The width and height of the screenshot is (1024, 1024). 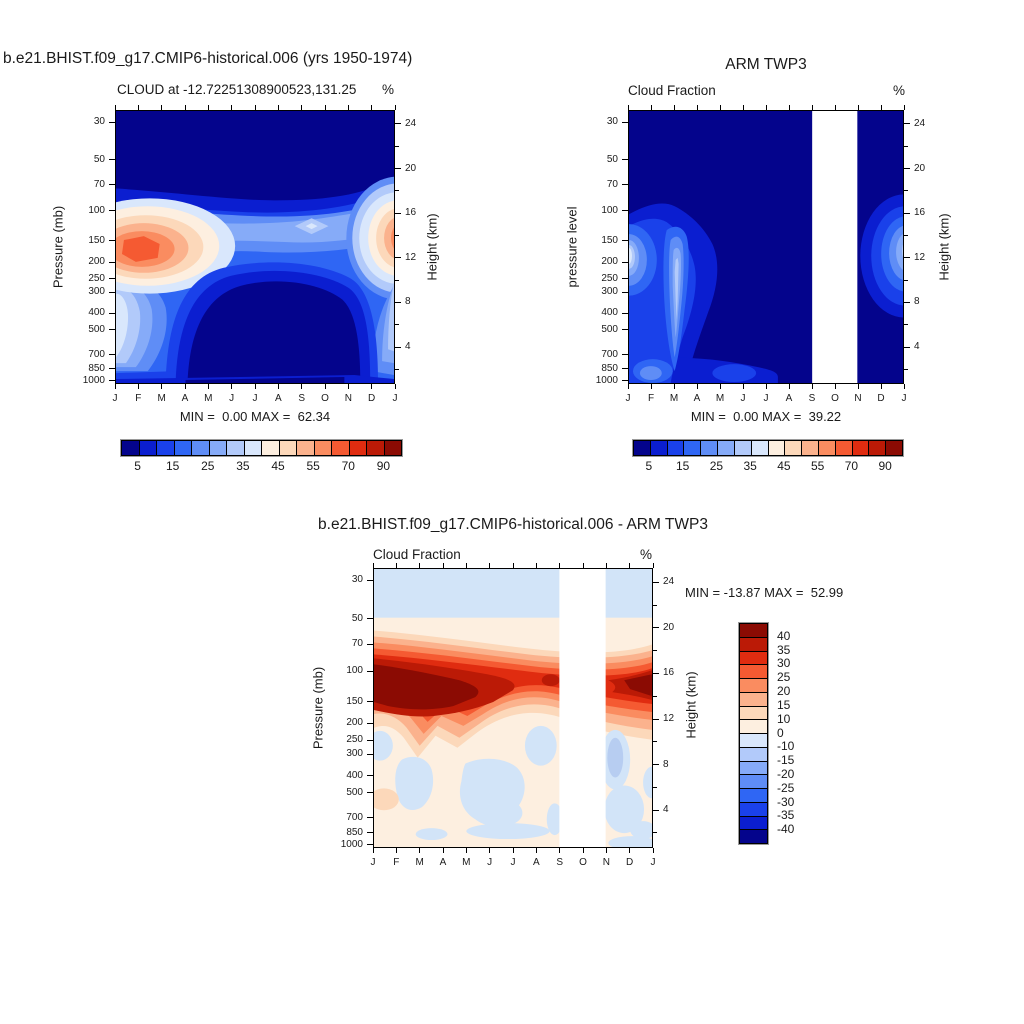 I want to click on month-tick-label: F, so click(x=138, y=398).